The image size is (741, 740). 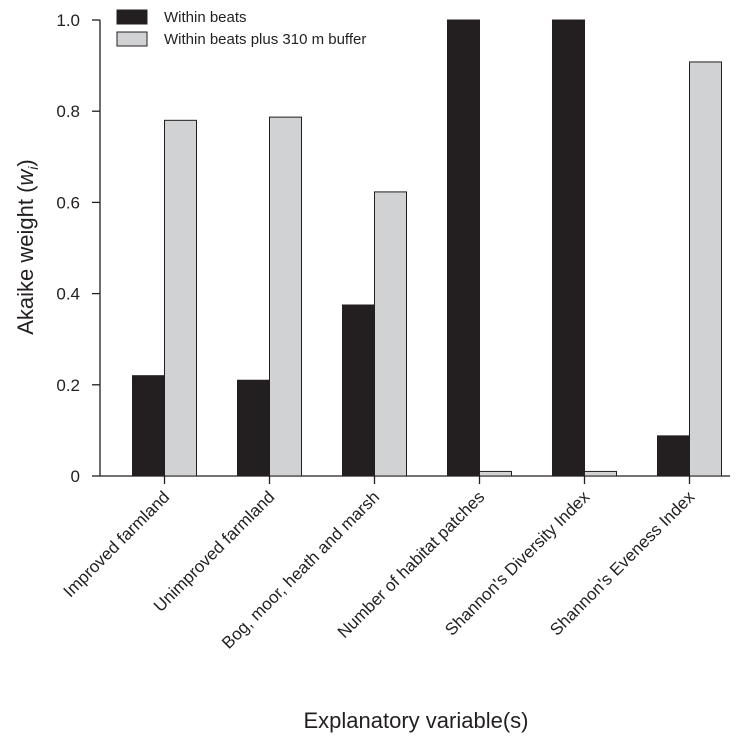 What do you see at coordinates (117, 544) in the screenshot?
I see `x-tick-label: Improved farmland` at bounding box center [117, 544].